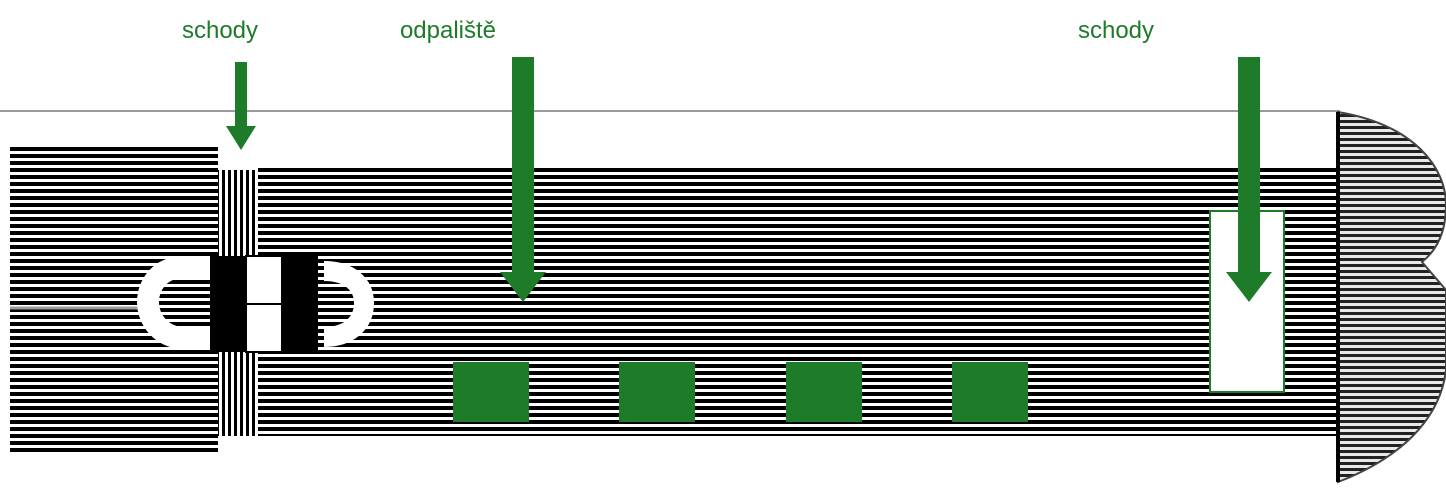  What do you see at coordinates (238, 394) in the screenshot?
I see `stairs-left-lower` at bounding box center [238, 394].